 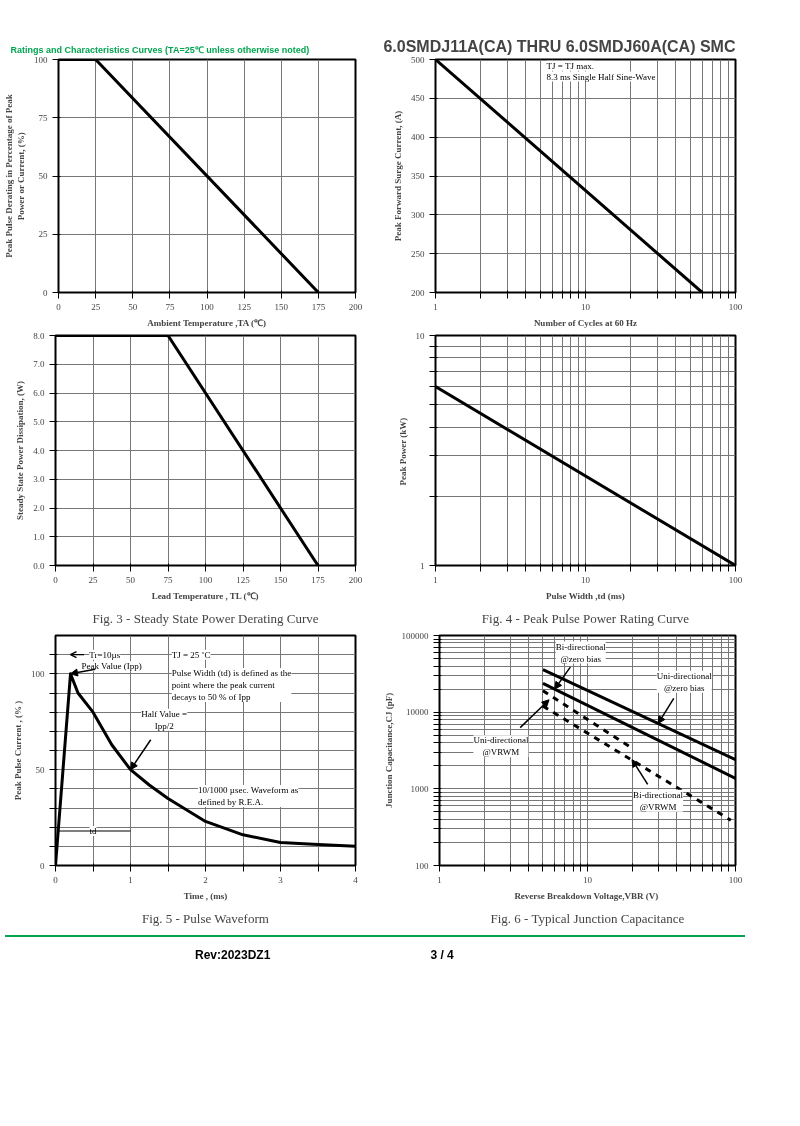 I want to click on x-axis-title: Ambient Temperature ,TA (℃), so click(x=207, y=322).